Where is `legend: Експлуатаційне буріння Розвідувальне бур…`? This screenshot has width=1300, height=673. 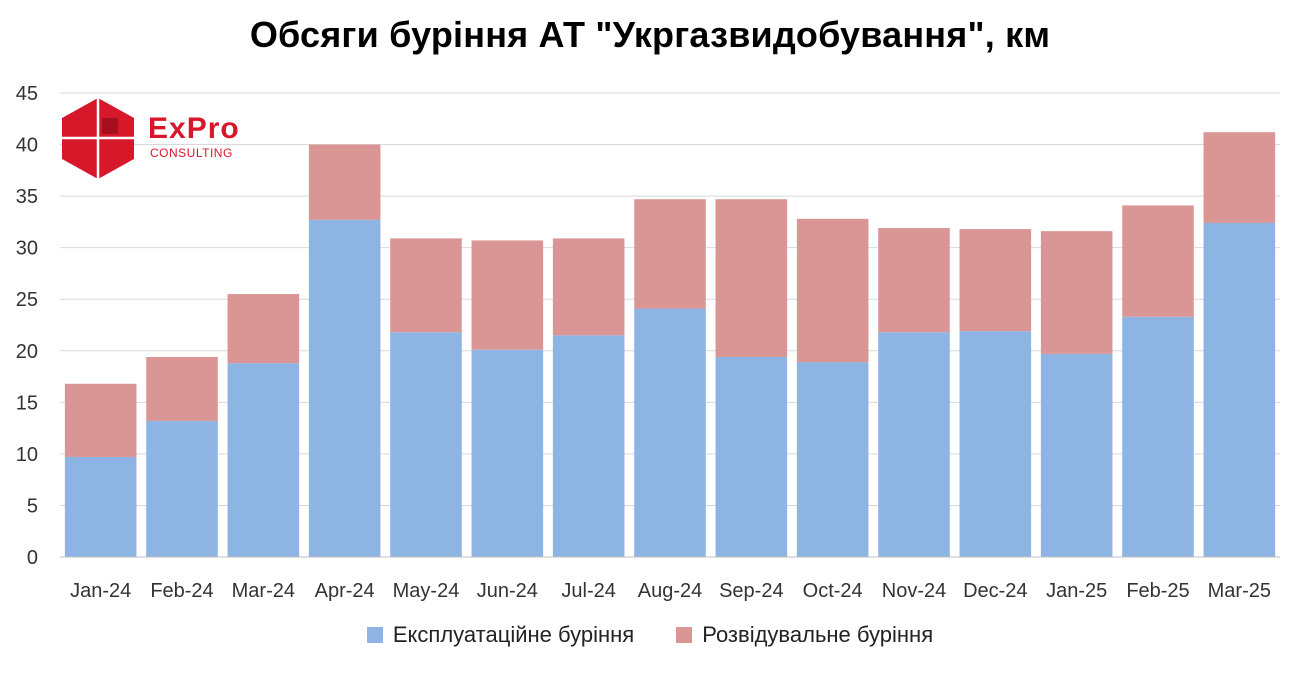
legend: Експлуатаційне буріння Розвідувальне бур… is located at coordinates (650, 635).